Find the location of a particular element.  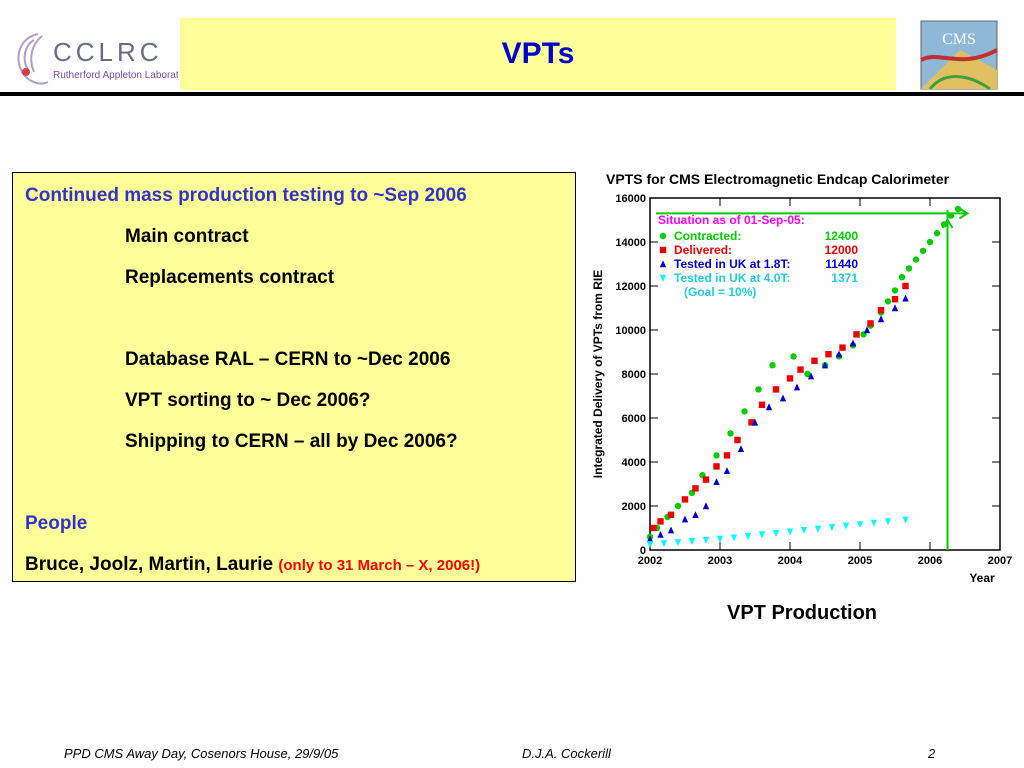

chart-legend-marker-contracted is located at coordinates (663, 236).